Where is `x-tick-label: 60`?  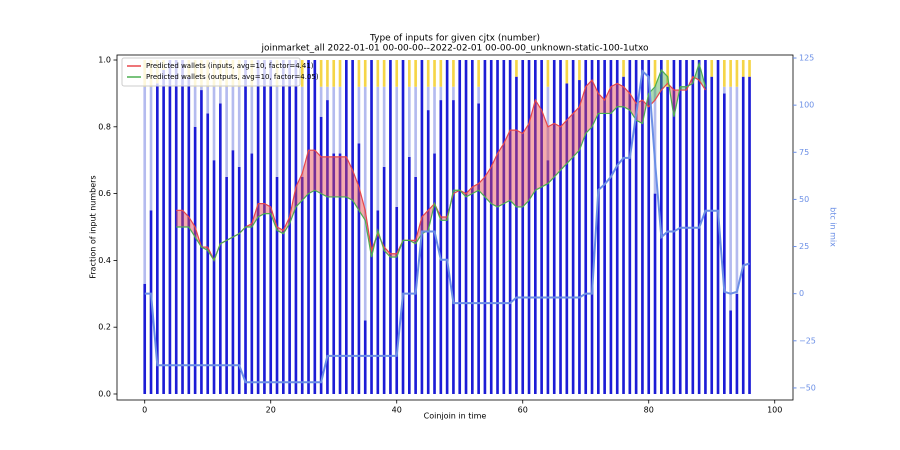
x-tick-label: 60 is located at coordinates (523, 410).